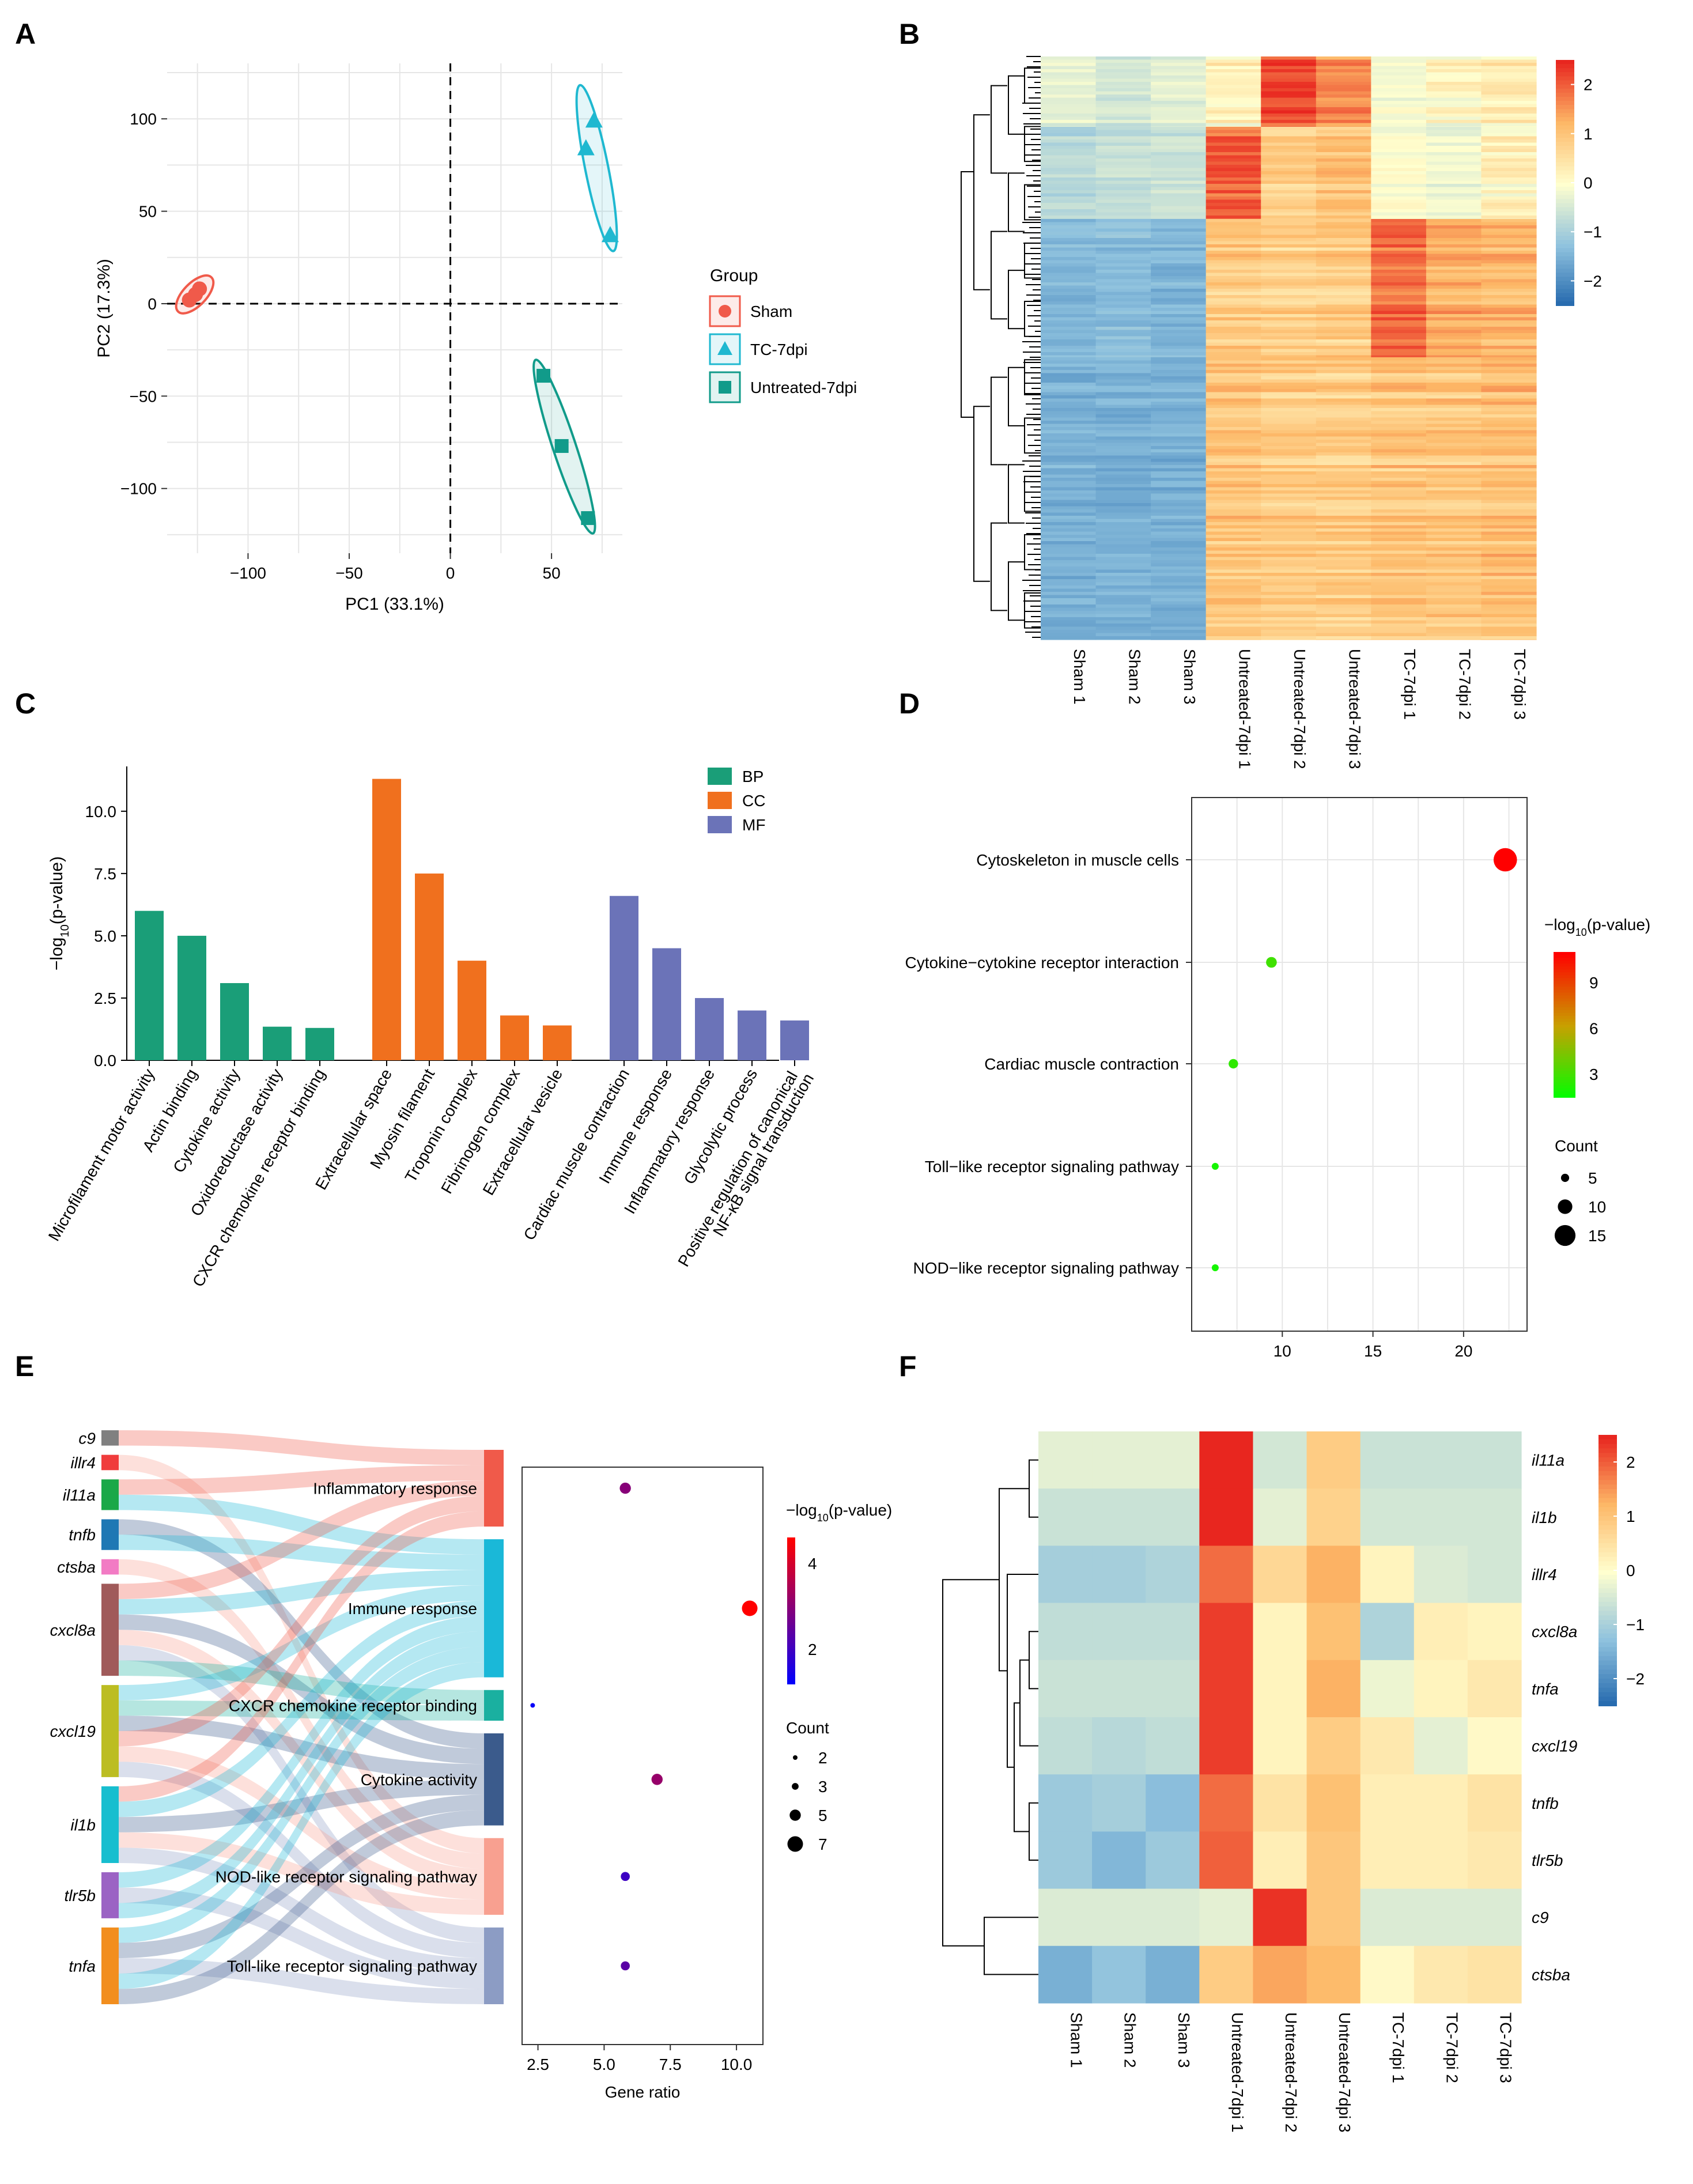 Image resolution: width=1693 pixels, height=2184 pixels. Describe the element at coordinates (1545, 1803) in the screenshot. I see `row-label: tnfb` at that location.